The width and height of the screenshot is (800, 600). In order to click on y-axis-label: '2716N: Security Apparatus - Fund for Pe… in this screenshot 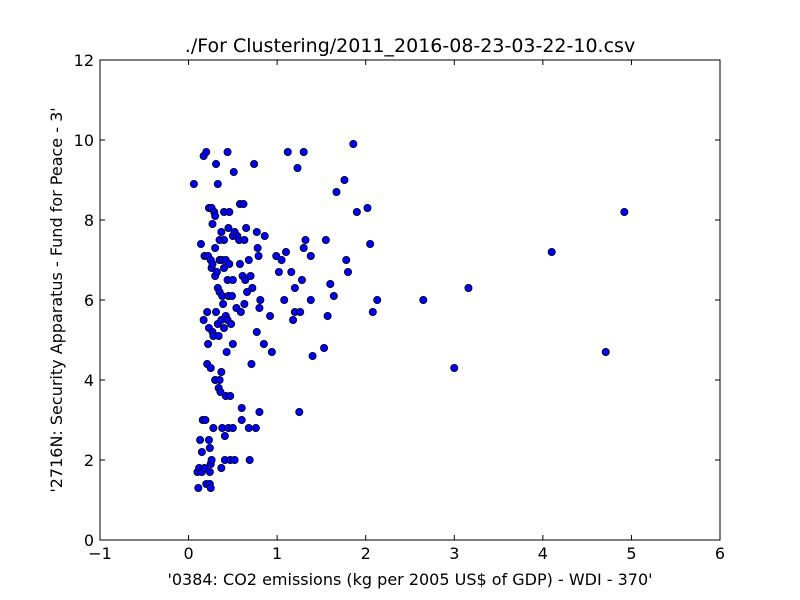, I will do `click(56, 299)`.